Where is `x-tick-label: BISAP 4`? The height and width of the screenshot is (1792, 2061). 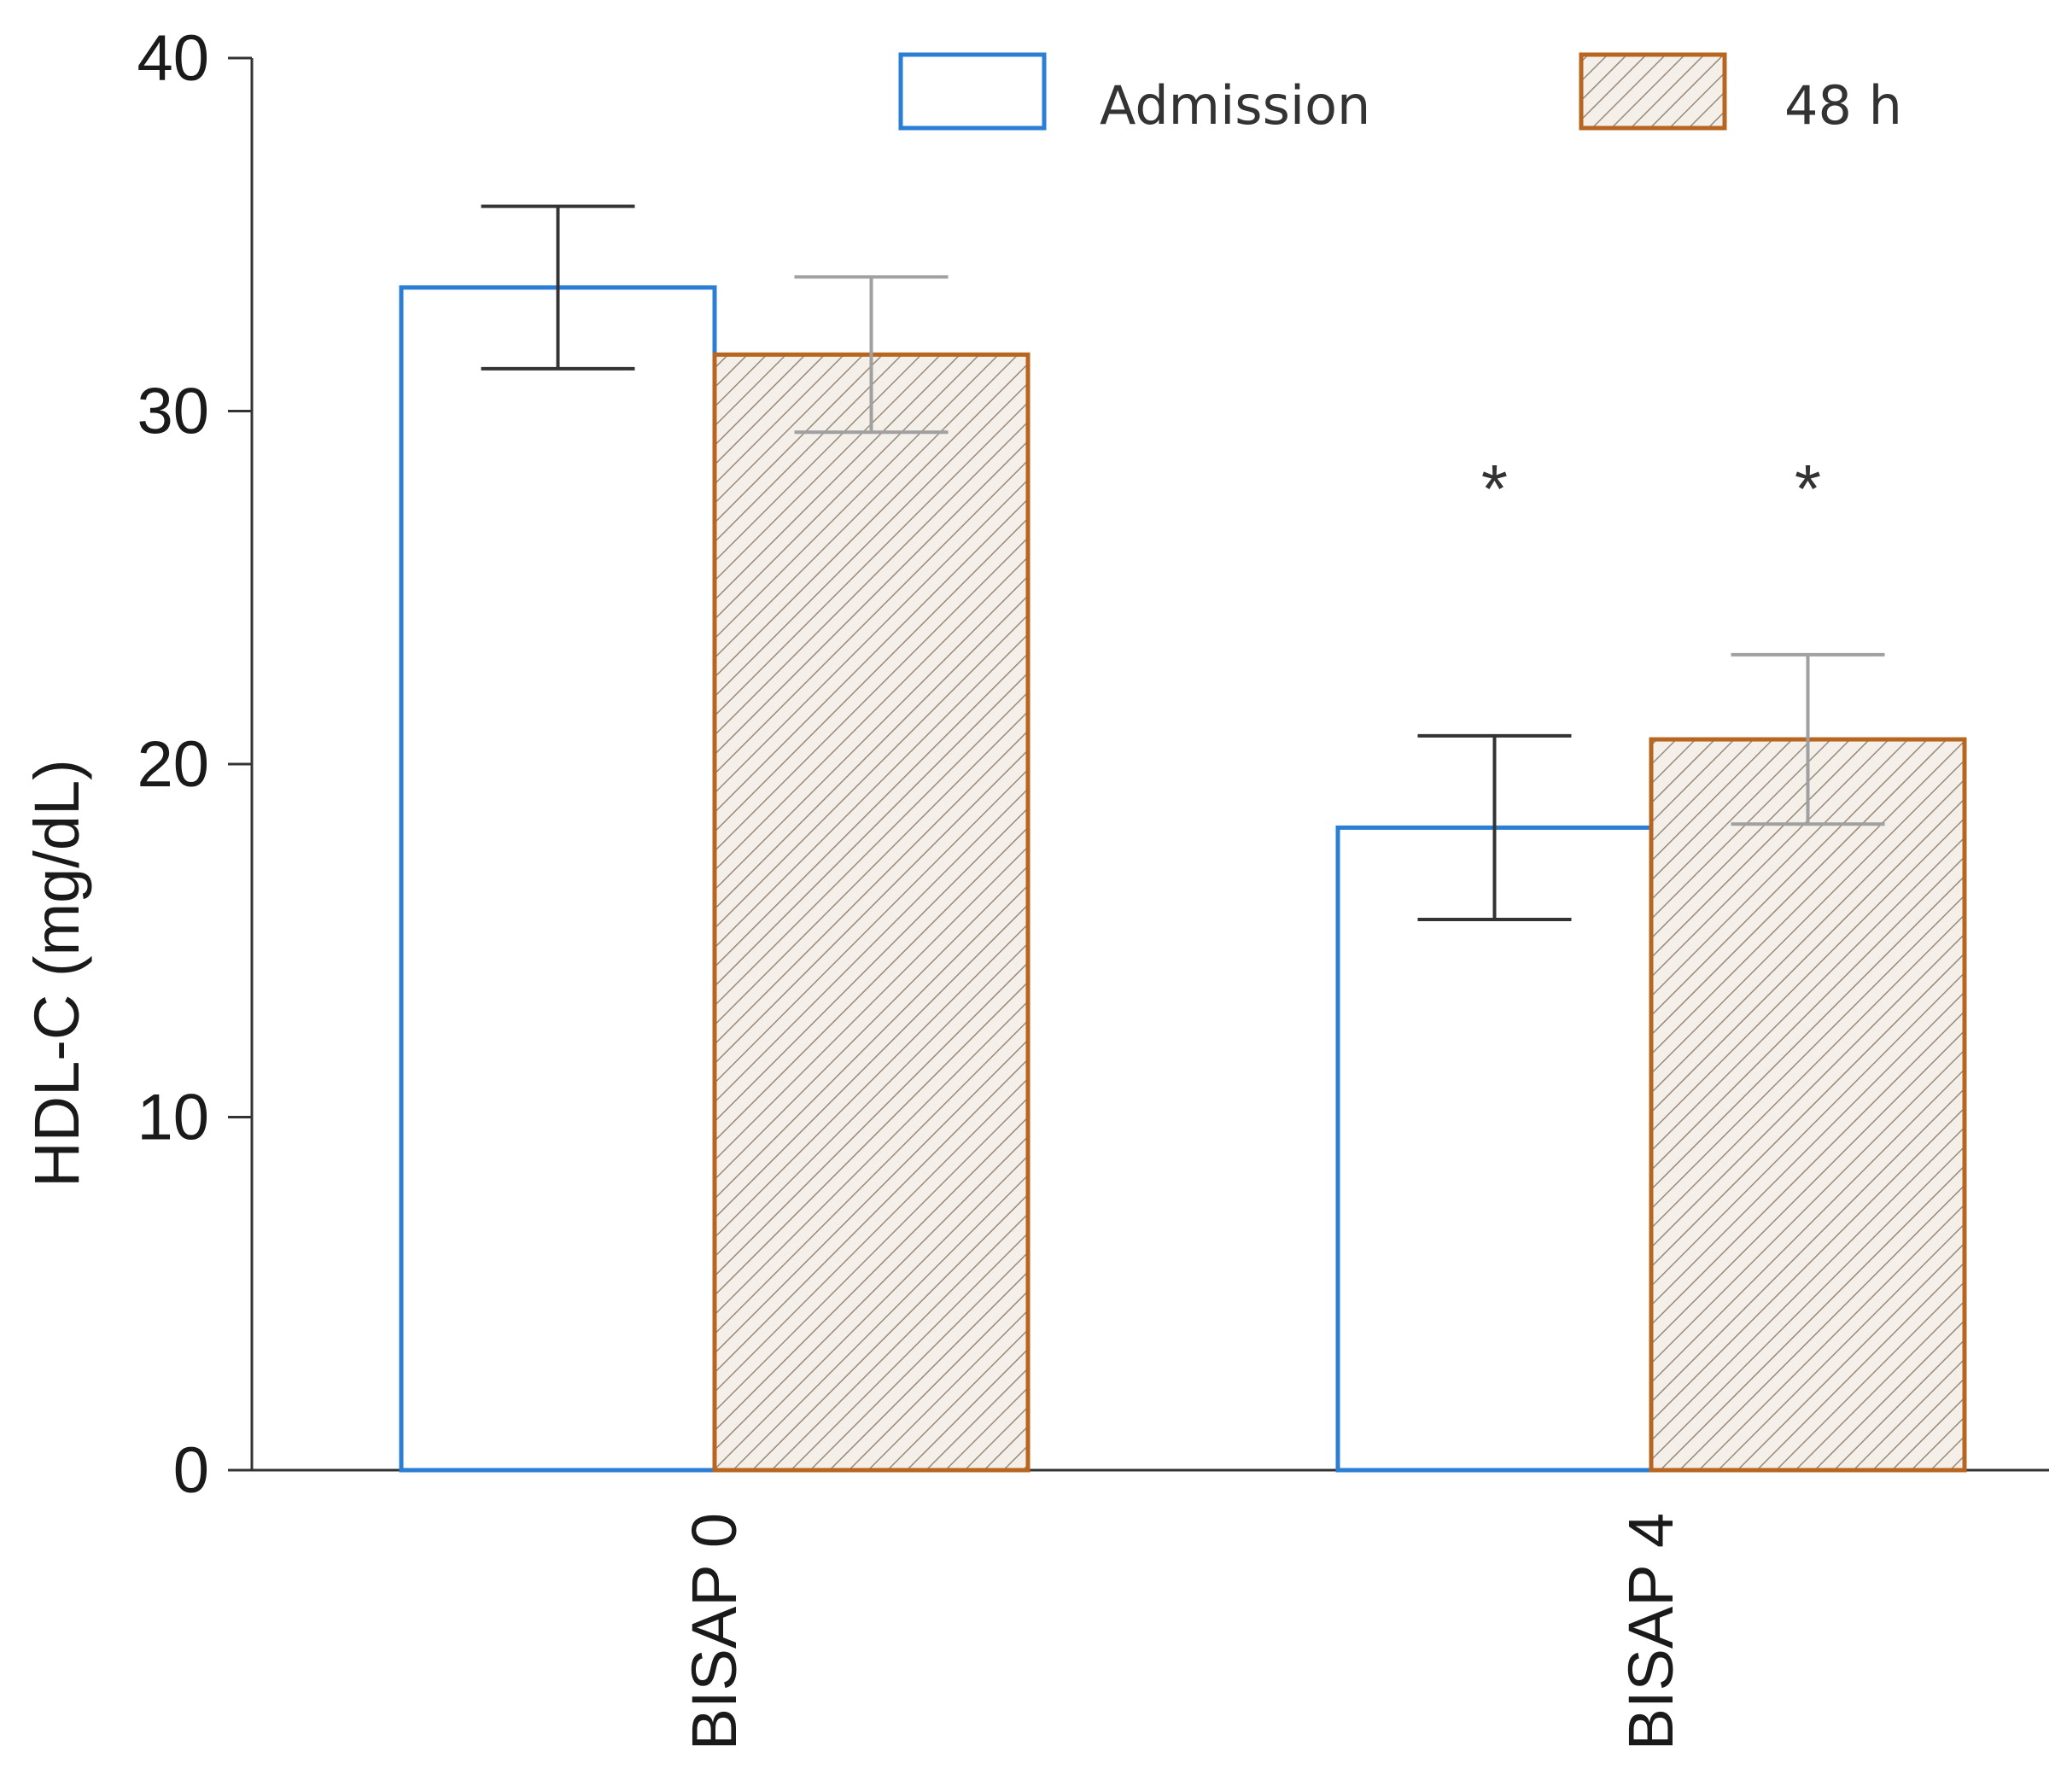 x-tick-label: BISAP 4 is located at coordinates (1650, 1631).